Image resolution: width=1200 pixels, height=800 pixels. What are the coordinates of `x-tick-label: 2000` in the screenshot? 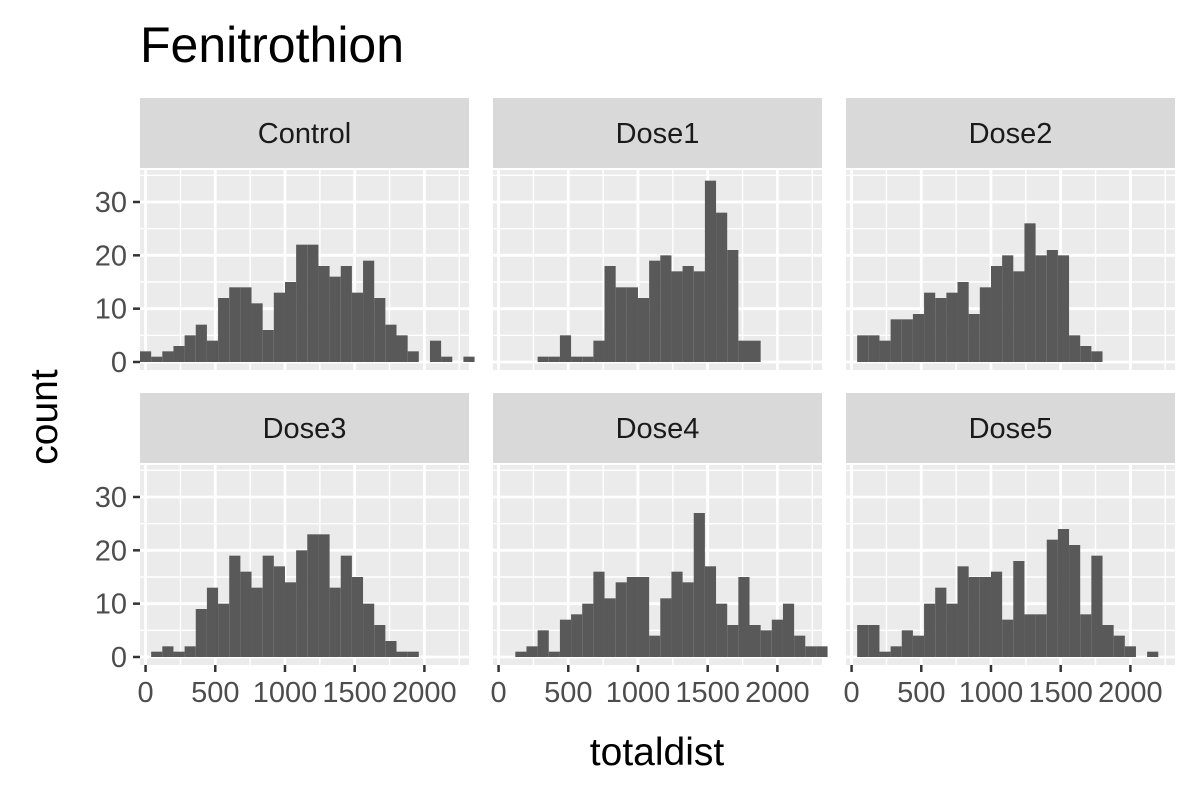 It's located at (424, 693).